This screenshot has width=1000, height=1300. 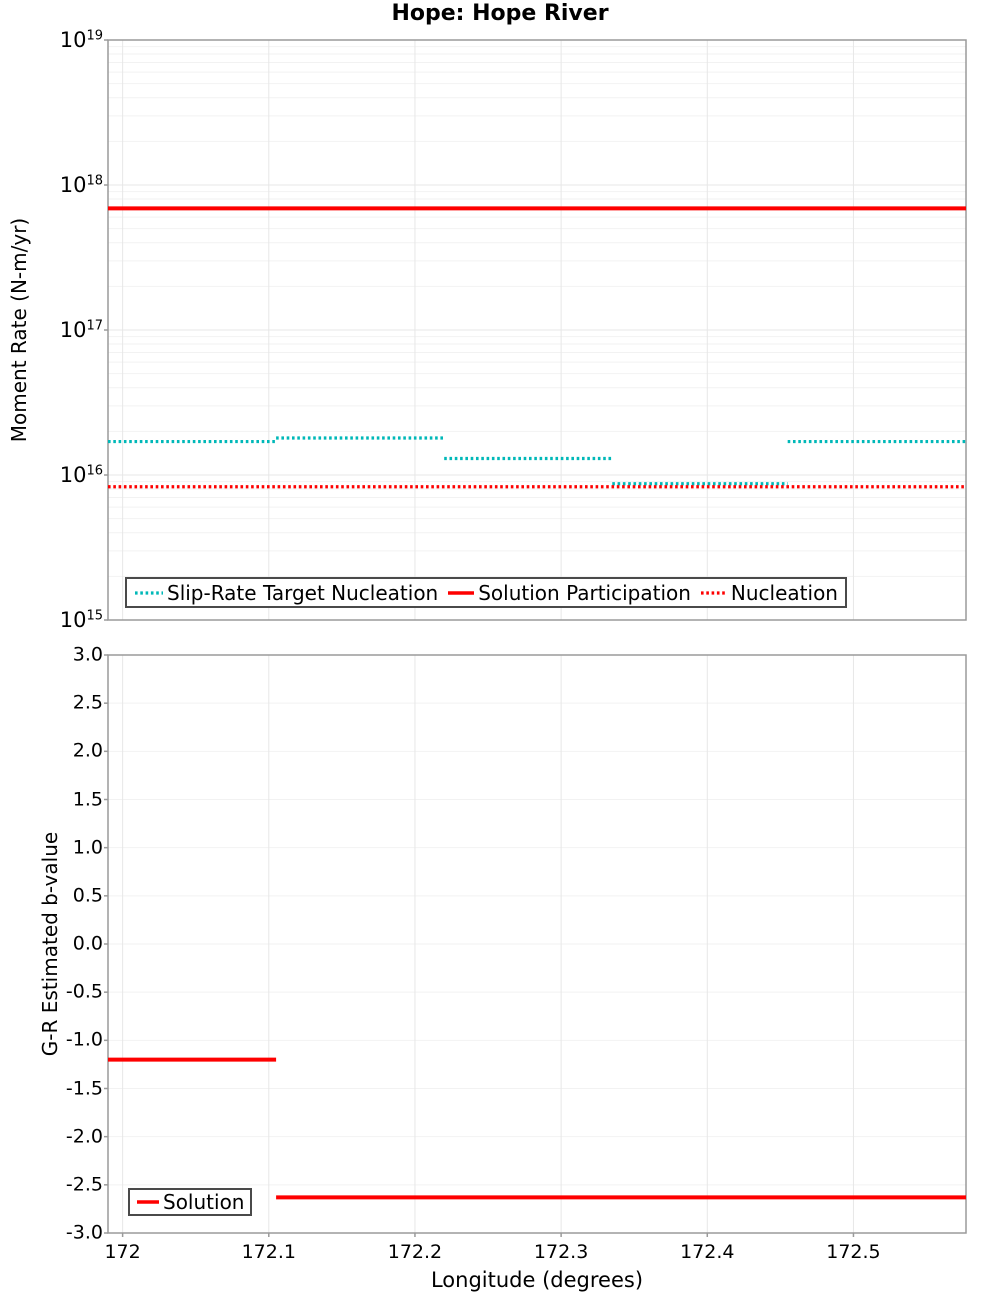 I want to click on x-axis-label: Longitude (degrees), so click(x=537, y=1280).